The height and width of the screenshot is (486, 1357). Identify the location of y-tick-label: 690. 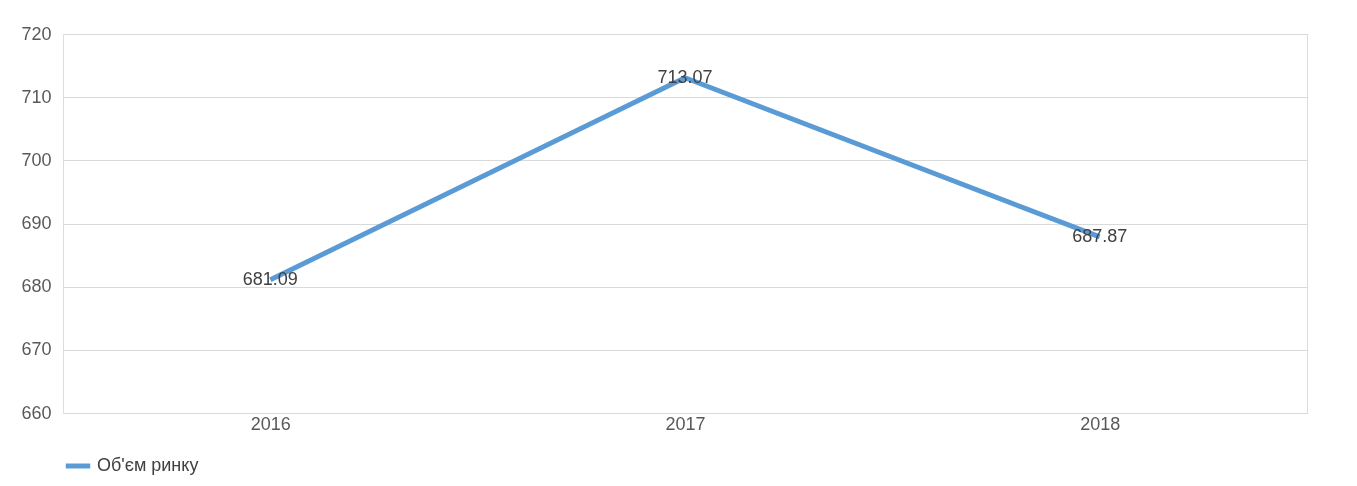
(36, 223).